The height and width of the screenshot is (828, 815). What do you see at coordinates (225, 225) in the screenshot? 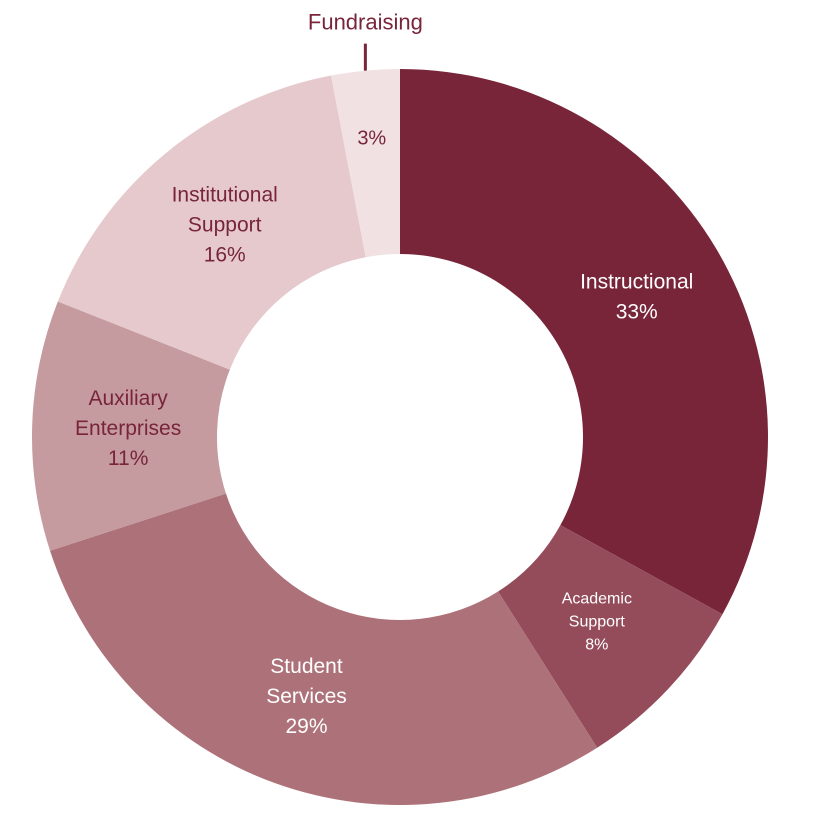
I see `slice-label-institutional-support-line-2: Support` at bounding box center [225, 225].